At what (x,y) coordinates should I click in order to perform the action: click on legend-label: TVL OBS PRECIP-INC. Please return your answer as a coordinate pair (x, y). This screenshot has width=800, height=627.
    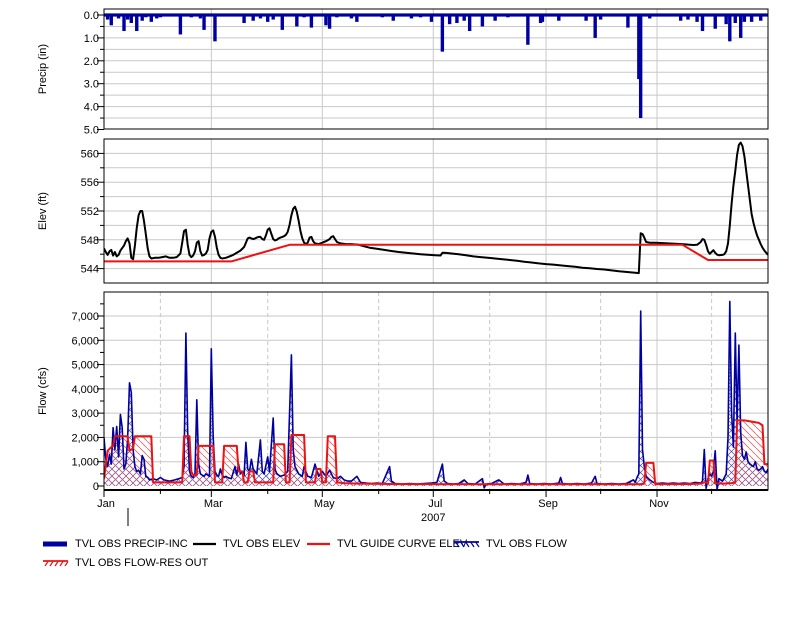
    Looking at the image, I should click on (131, 544).